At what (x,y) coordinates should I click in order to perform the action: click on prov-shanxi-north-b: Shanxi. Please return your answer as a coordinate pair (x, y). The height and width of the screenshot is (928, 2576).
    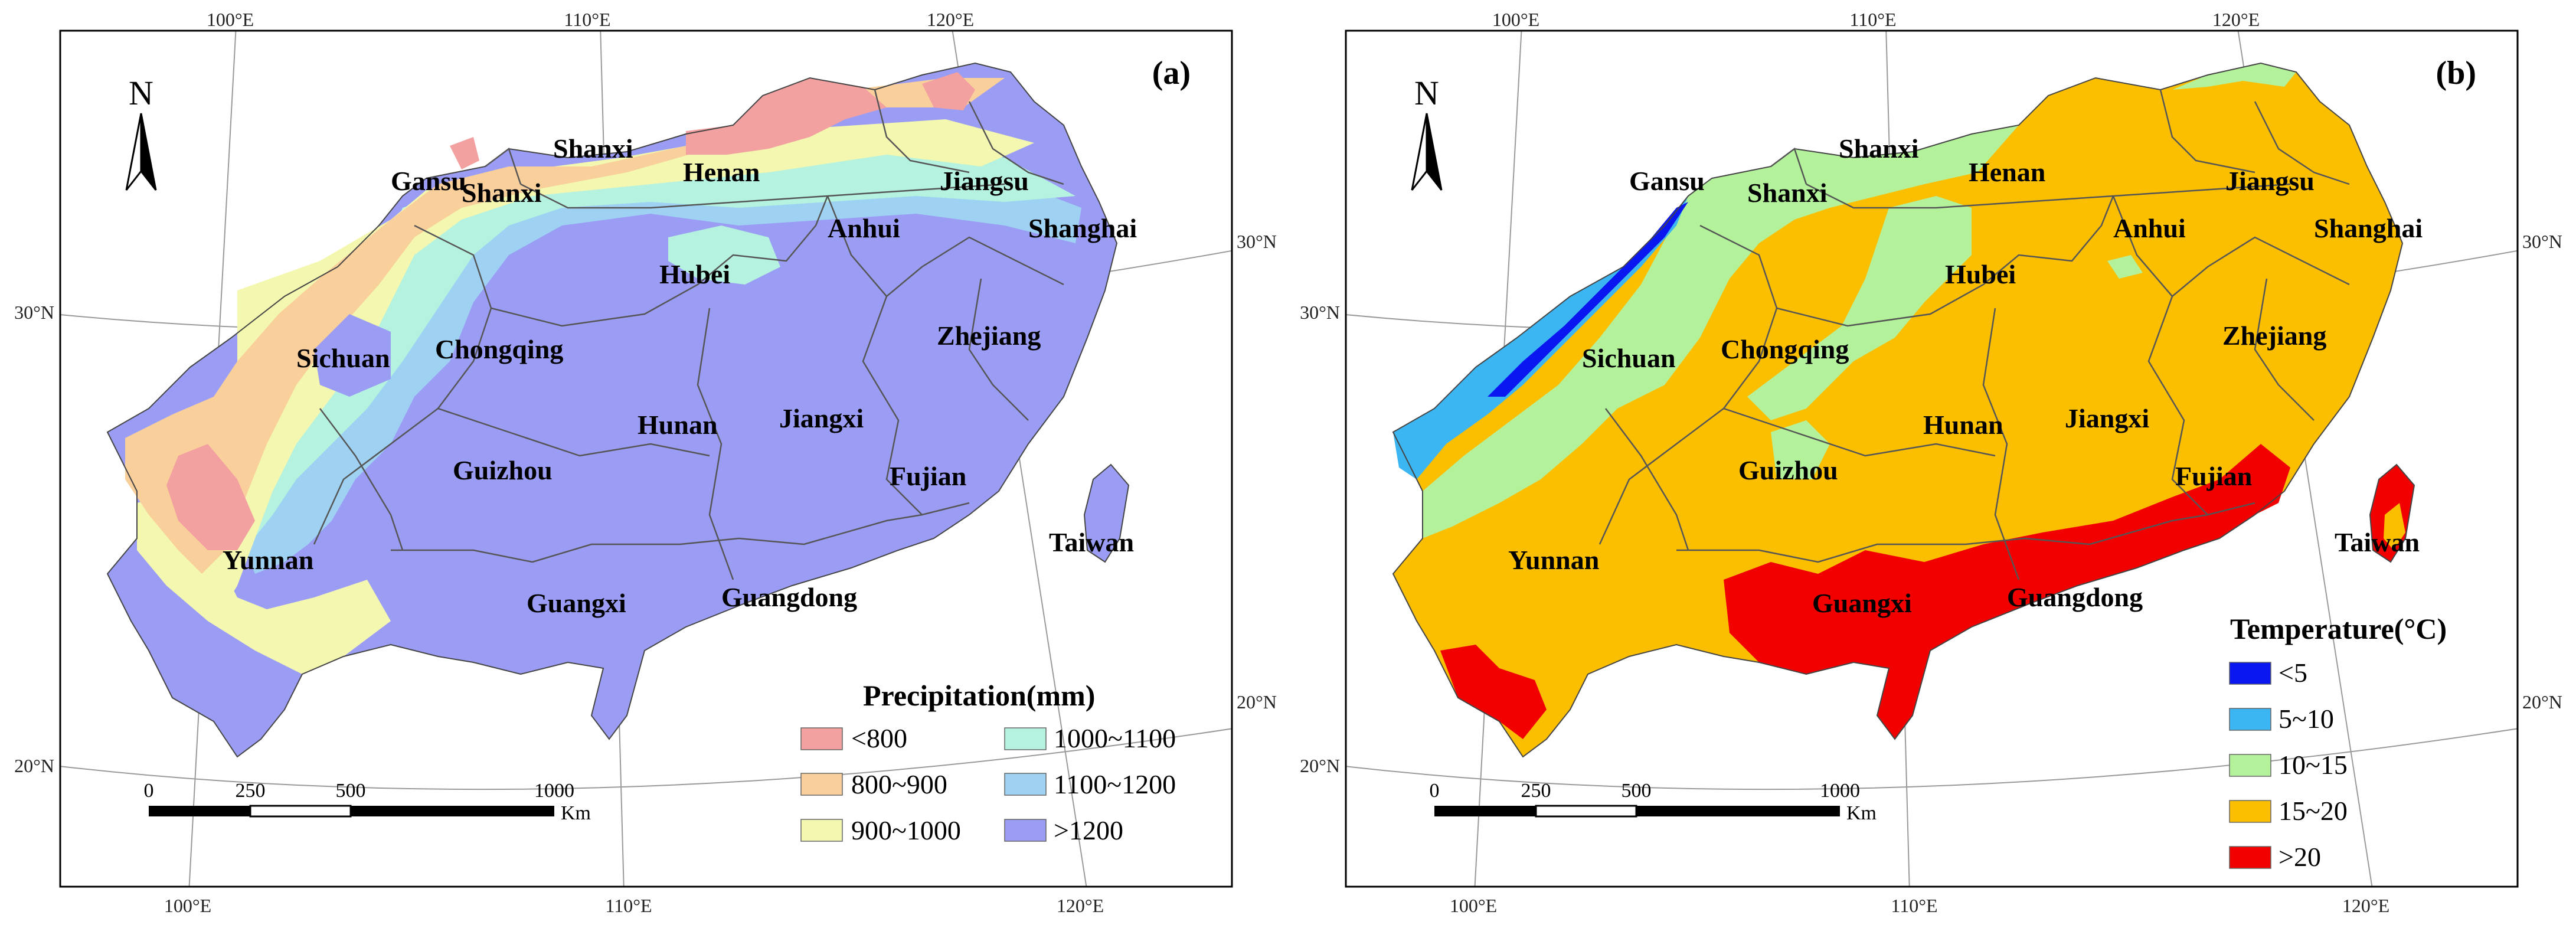
    Looking at the image, I should click on (1879, 148).